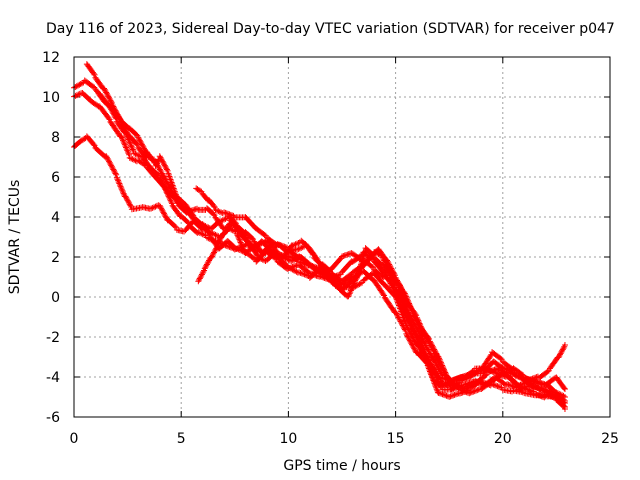 The width and height of the screenshot is (640, 480). I want to click on y-tick-label: 2, so click(55, 258).